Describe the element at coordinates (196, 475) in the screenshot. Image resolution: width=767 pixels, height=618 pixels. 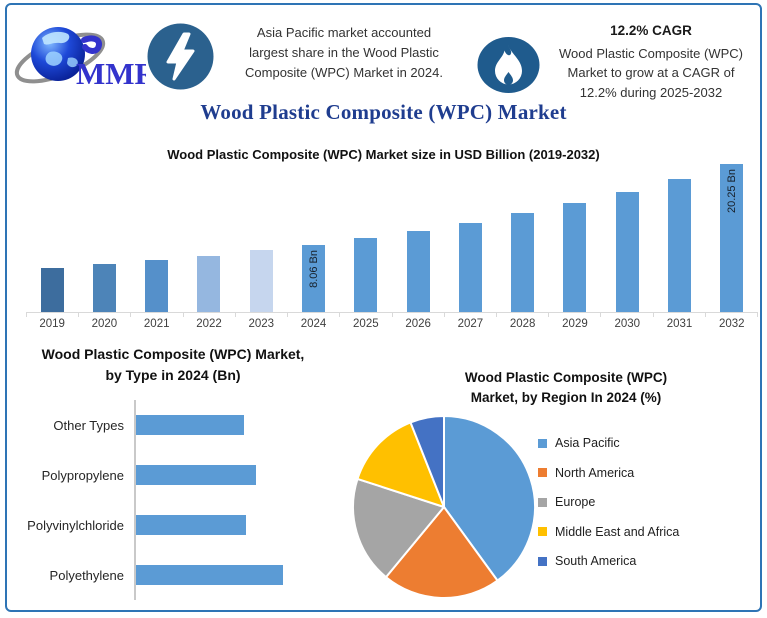
I see `type-bar-polypropylene` at that location.